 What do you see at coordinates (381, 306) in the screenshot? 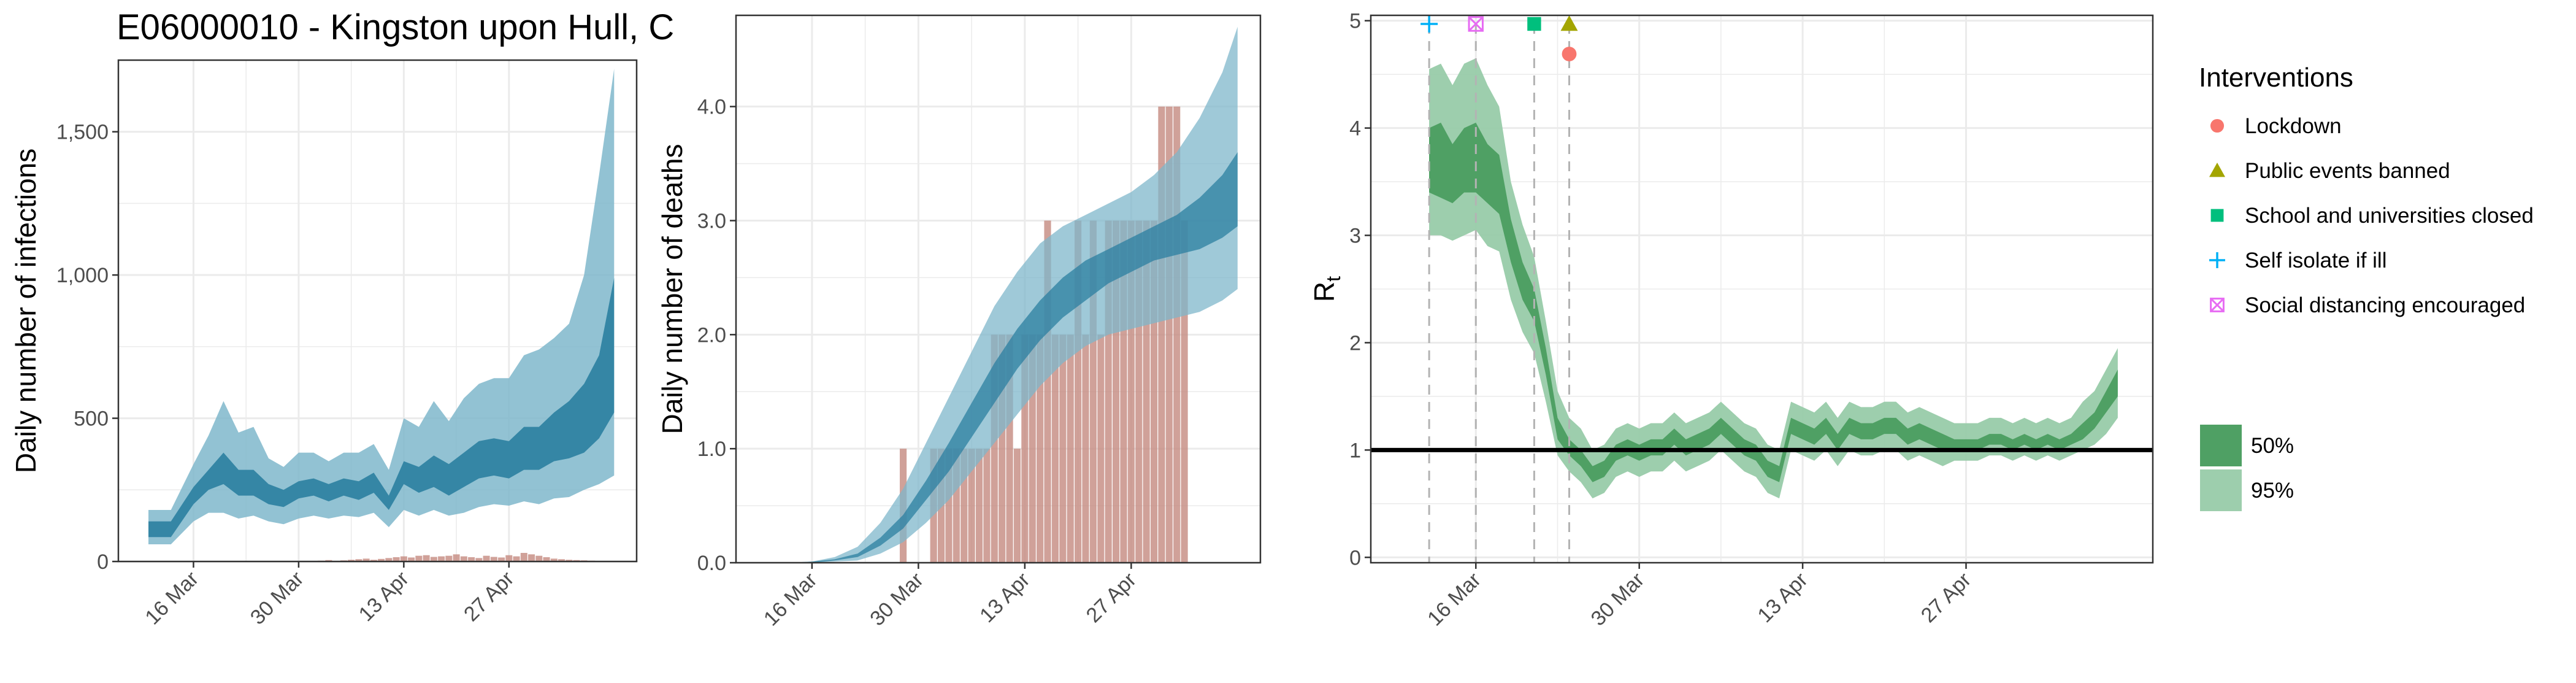
I see `ci95-band` at bounding box center [381, 306].